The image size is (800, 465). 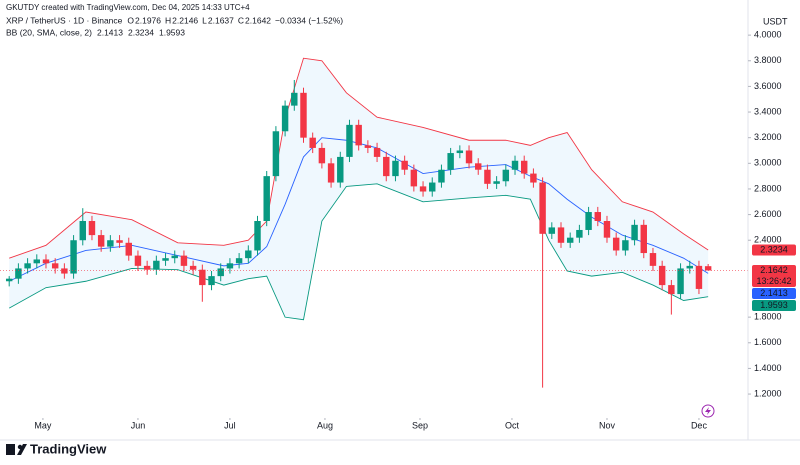 What do you see at coordinates (607, 425) in the screenshot?
I see `x-tick-label: Nov` at bounding box center [607, 425].